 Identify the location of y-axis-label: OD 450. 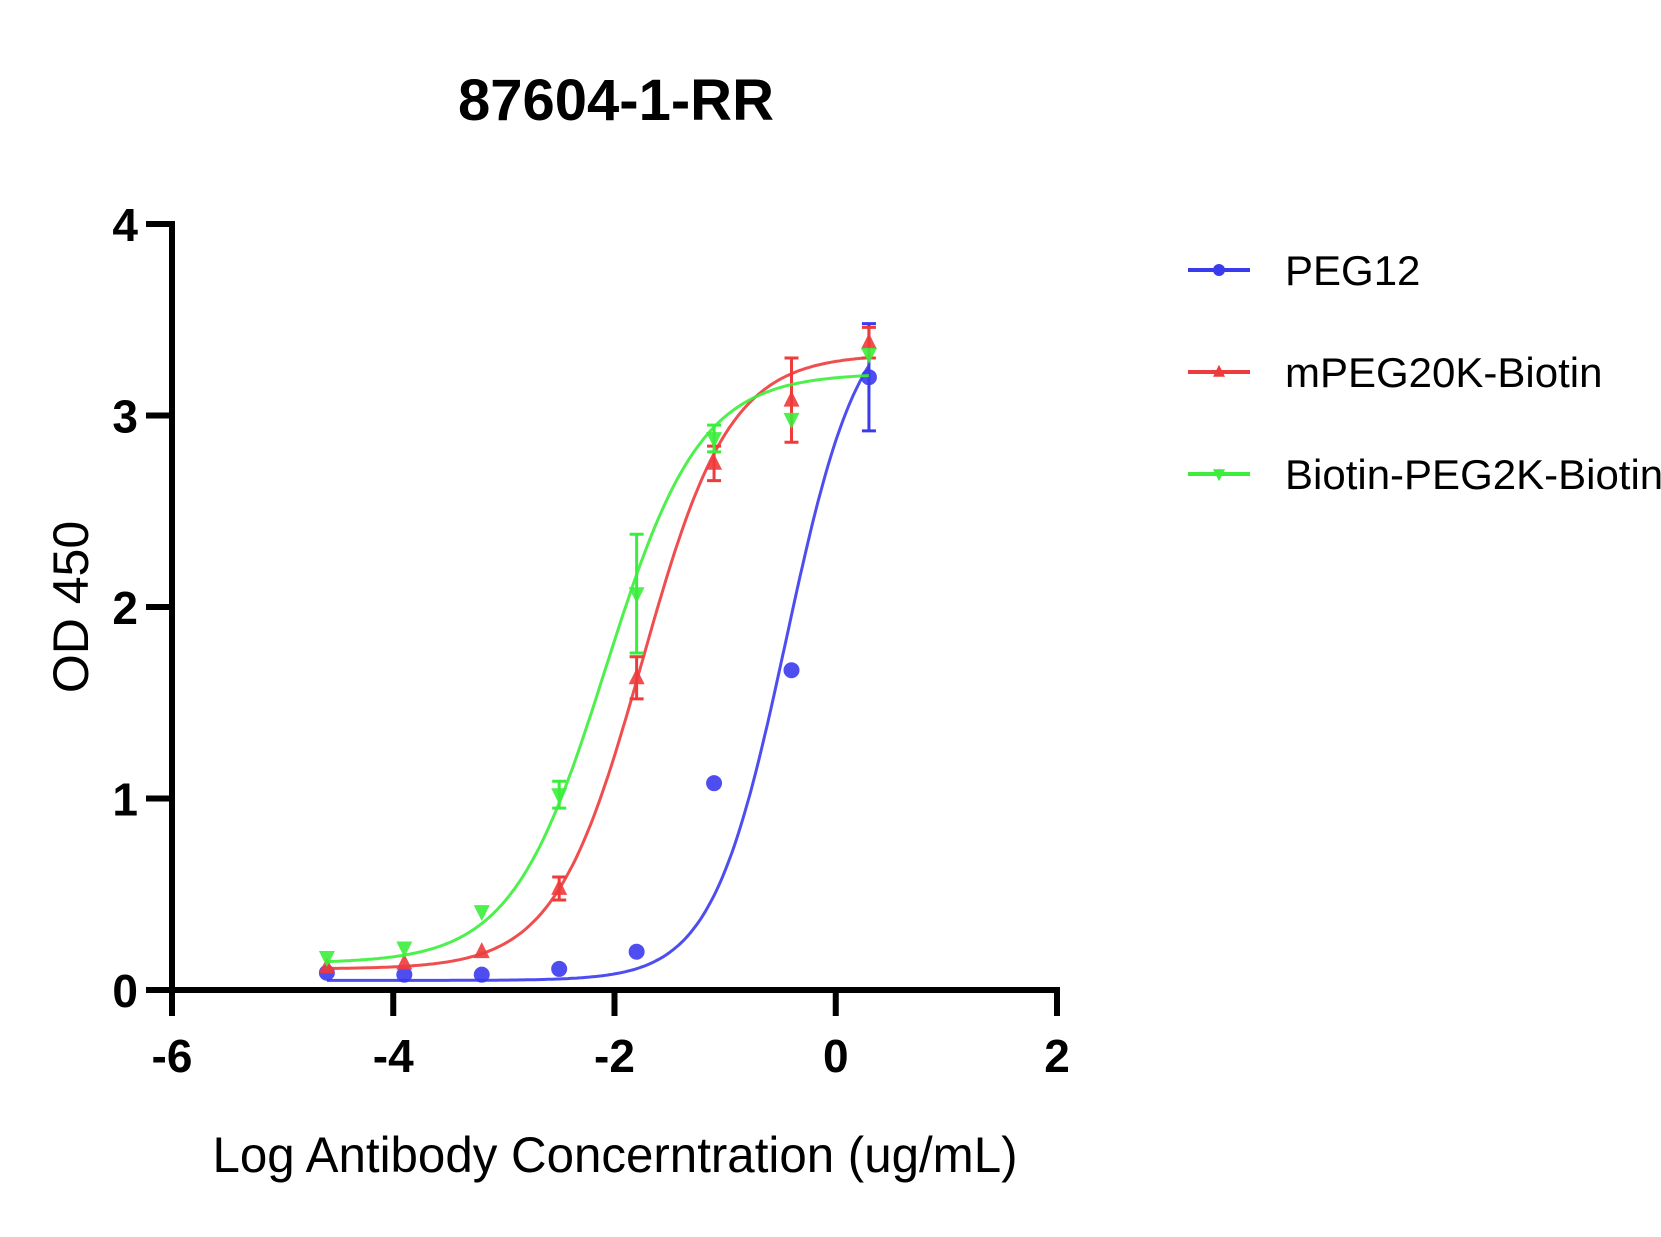
(71, 607).